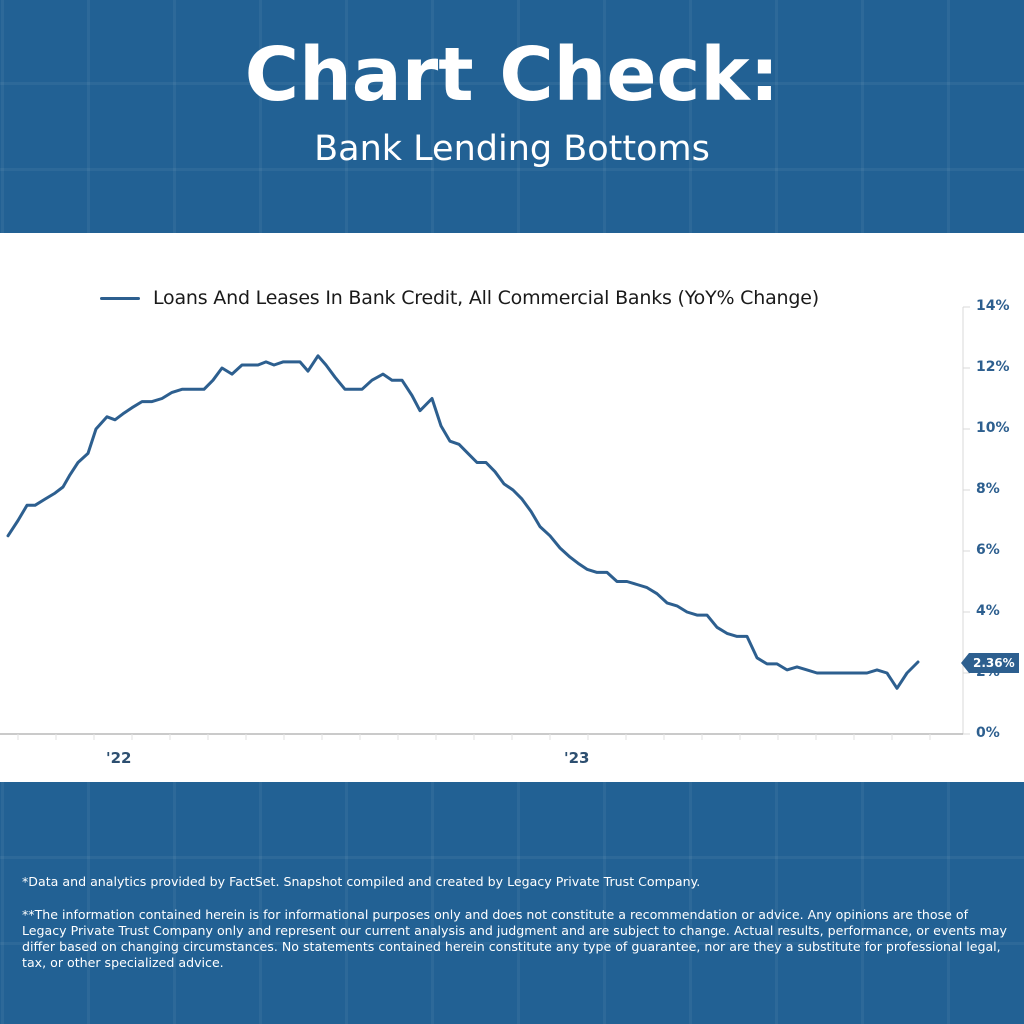  I want to click on y-tick-label: 14%, so click(993, 306).